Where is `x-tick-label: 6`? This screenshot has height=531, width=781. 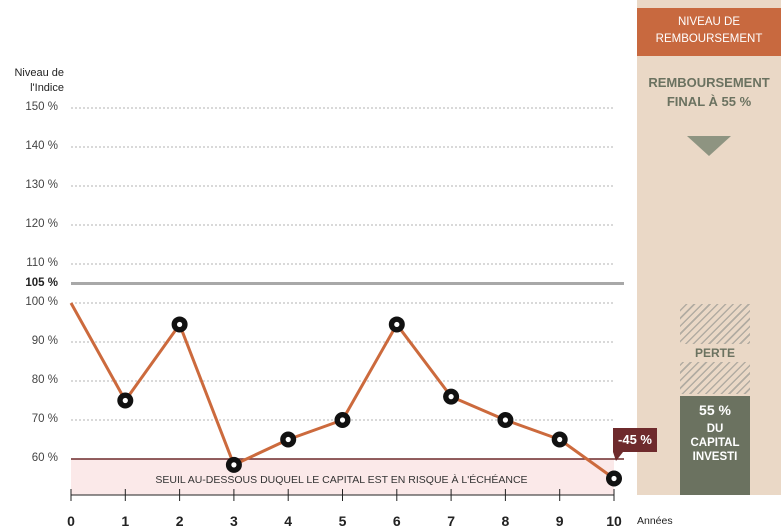
x-tick-label: 6 is located at coordinates (396, 521).